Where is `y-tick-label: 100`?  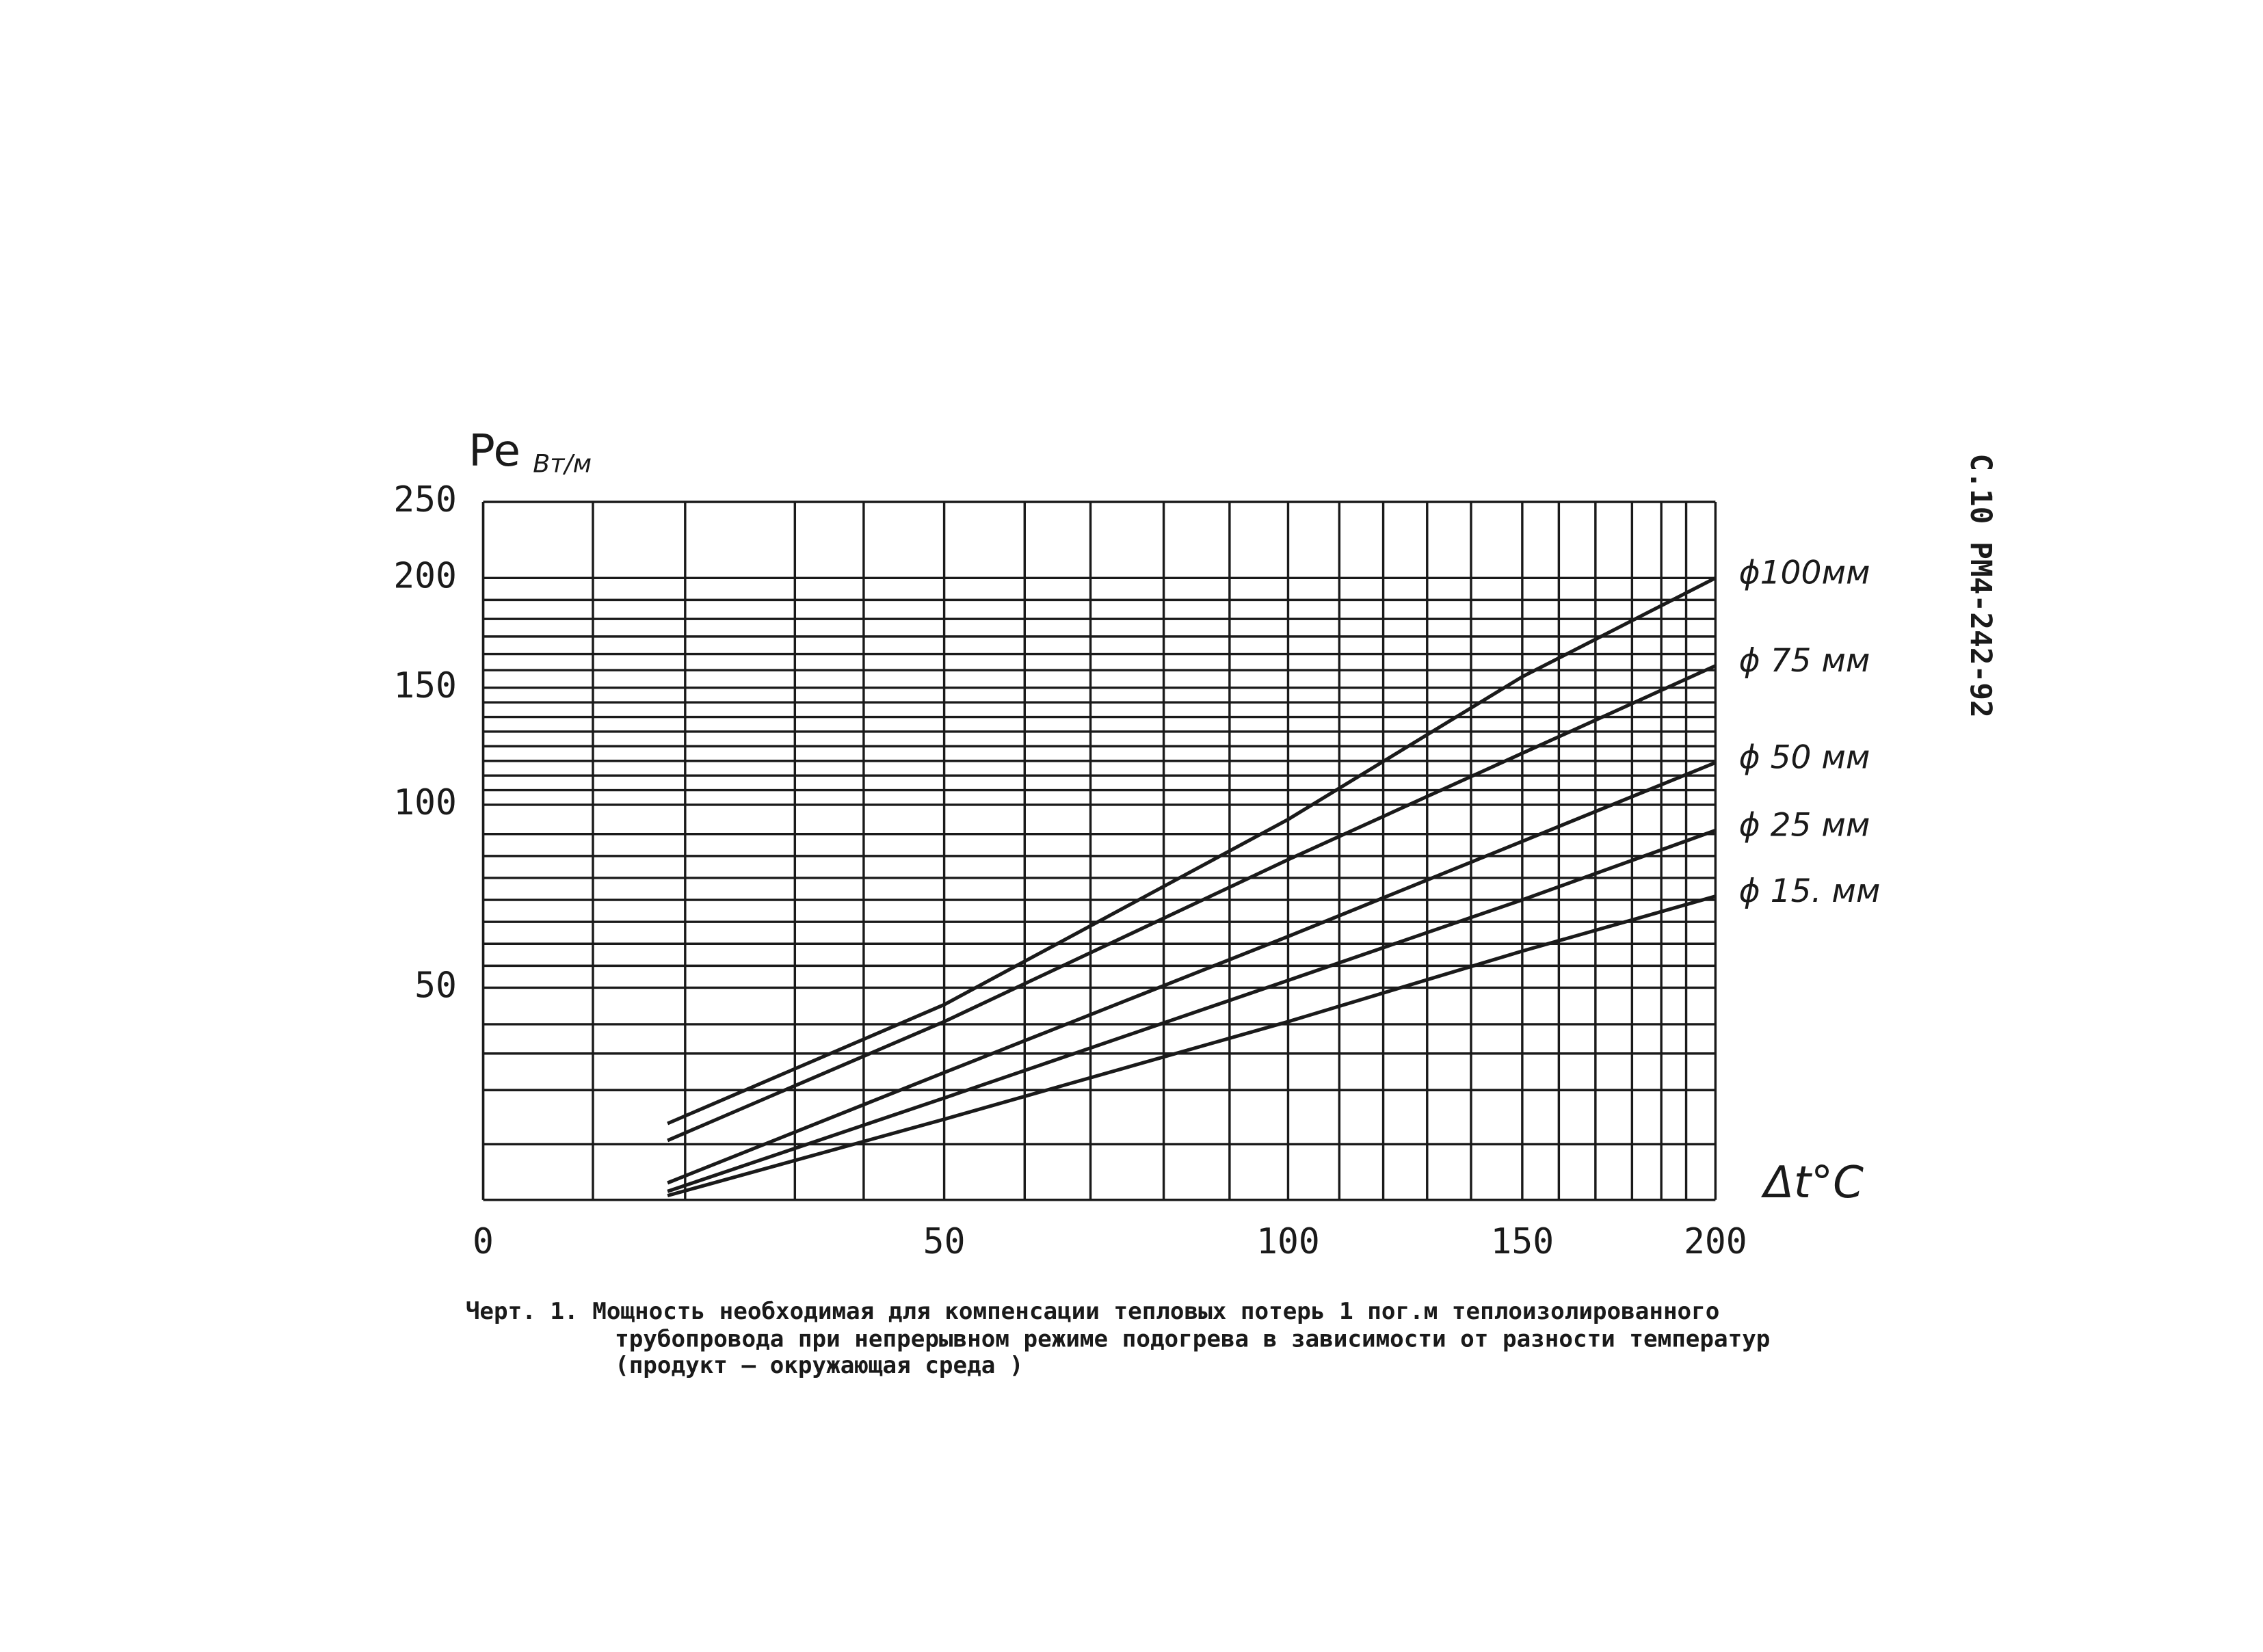 y-tick-label: 100 is located at coordinates (425, 802).